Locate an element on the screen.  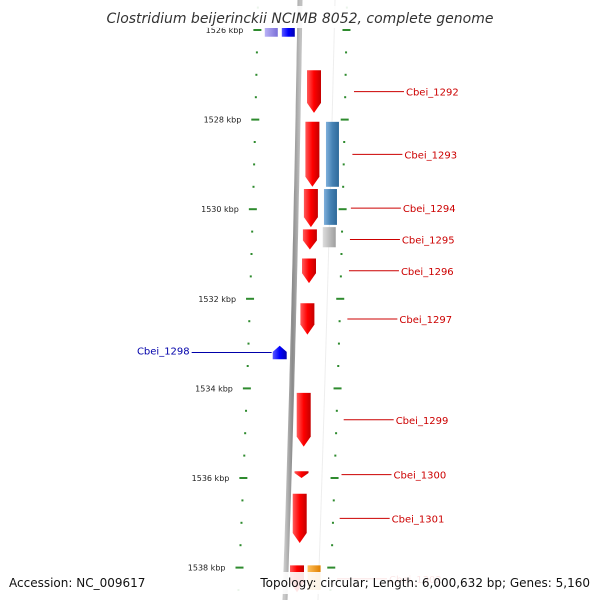
tick-label-1526: 1526 kbp is located at coordinates (225, 30).